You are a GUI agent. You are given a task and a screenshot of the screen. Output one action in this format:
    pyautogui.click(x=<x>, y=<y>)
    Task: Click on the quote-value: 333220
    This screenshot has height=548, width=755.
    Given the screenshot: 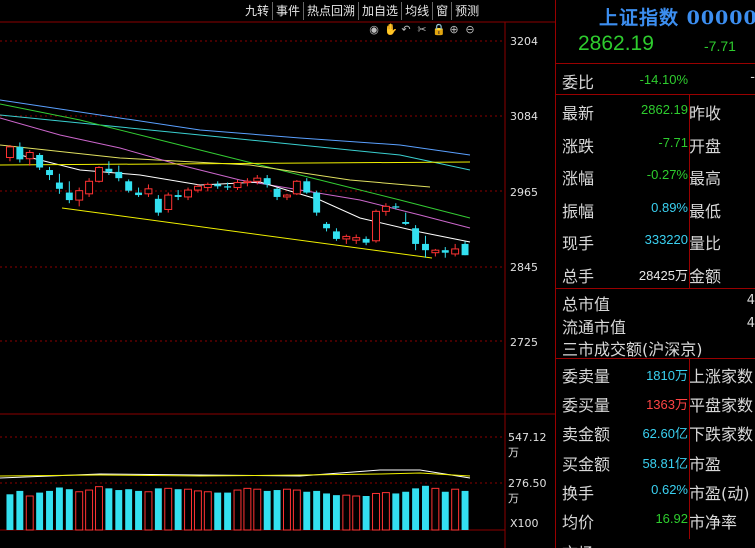 What is the action you would take?
    pyautogui.click(x=666, y=239)
    